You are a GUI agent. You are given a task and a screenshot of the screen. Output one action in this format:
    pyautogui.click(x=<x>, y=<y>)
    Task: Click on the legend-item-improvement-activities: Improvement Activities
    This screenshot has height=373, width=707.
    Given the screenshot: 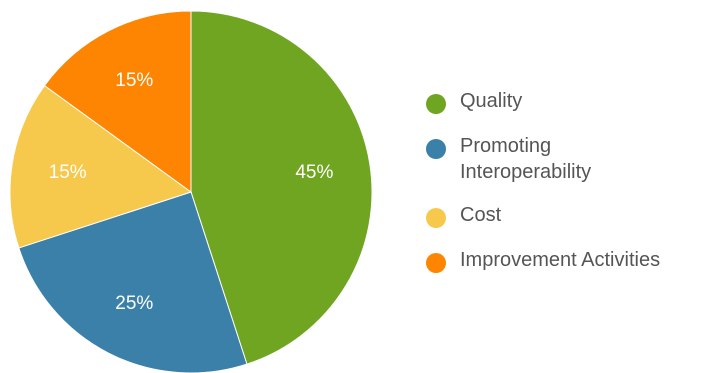 What is the action you would take?
    pyautogui.click(x=566, y=260)
    